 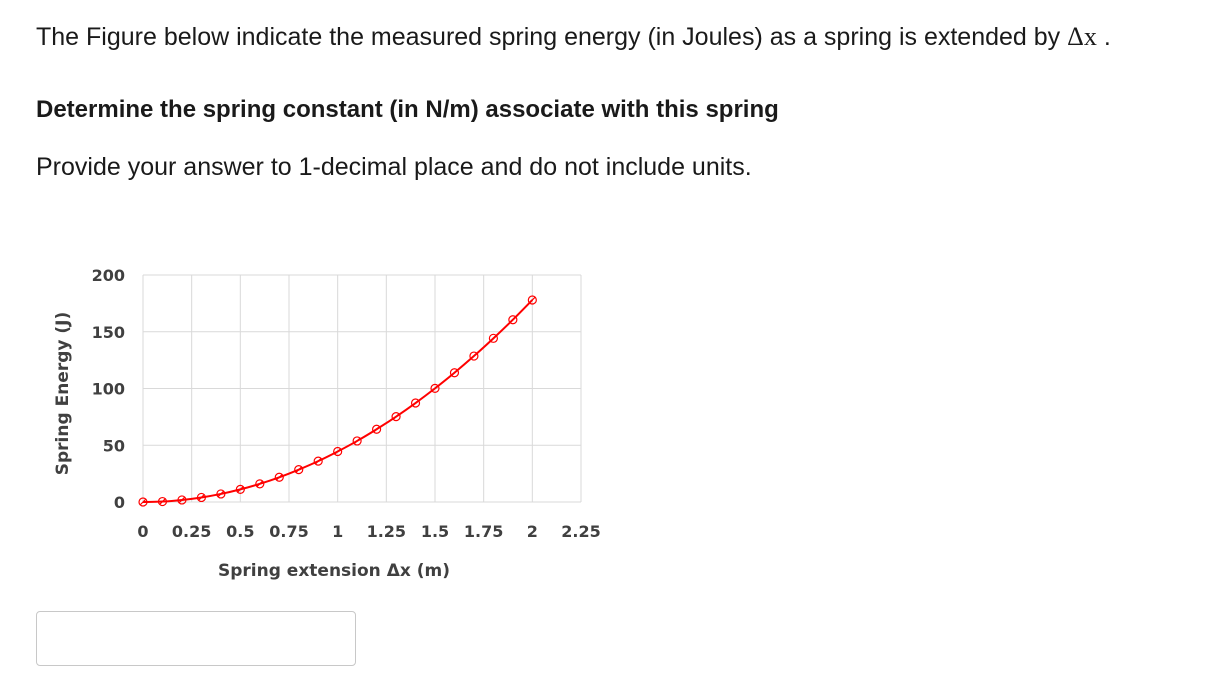 I want to click on y-tick-label: 150, so click(x=108, y=332).